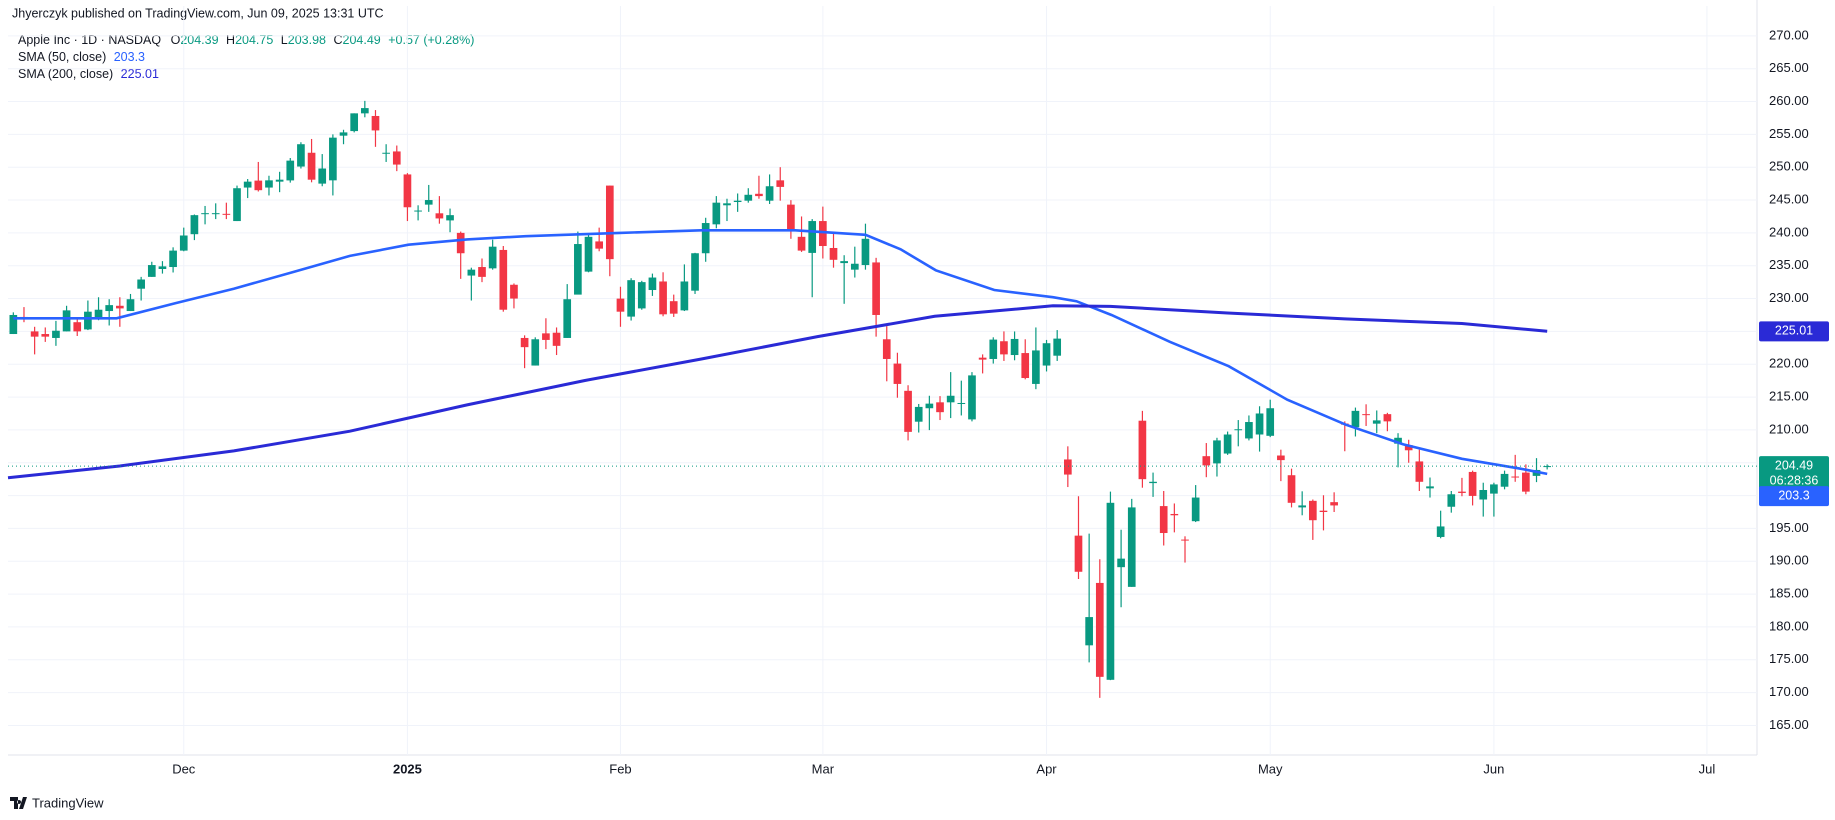 The width and height of the screenshot is (1835, 820). I want to click on x-tick-label: May, so click(1270, 768).